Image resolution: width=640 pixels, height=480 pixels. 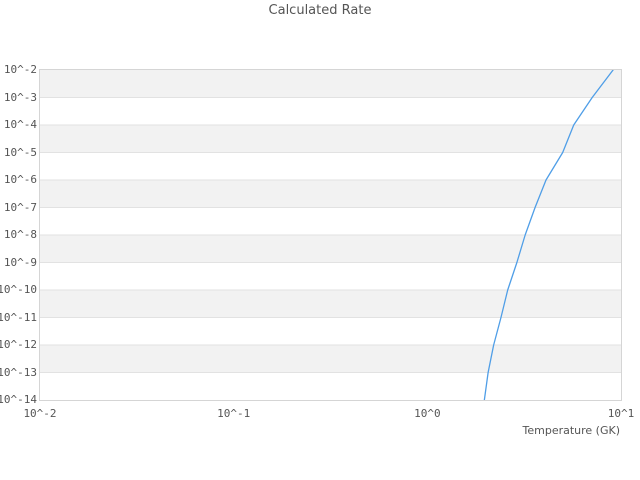 I want to click on chart-title: Calculated Rate, so click(x=320, y=10).